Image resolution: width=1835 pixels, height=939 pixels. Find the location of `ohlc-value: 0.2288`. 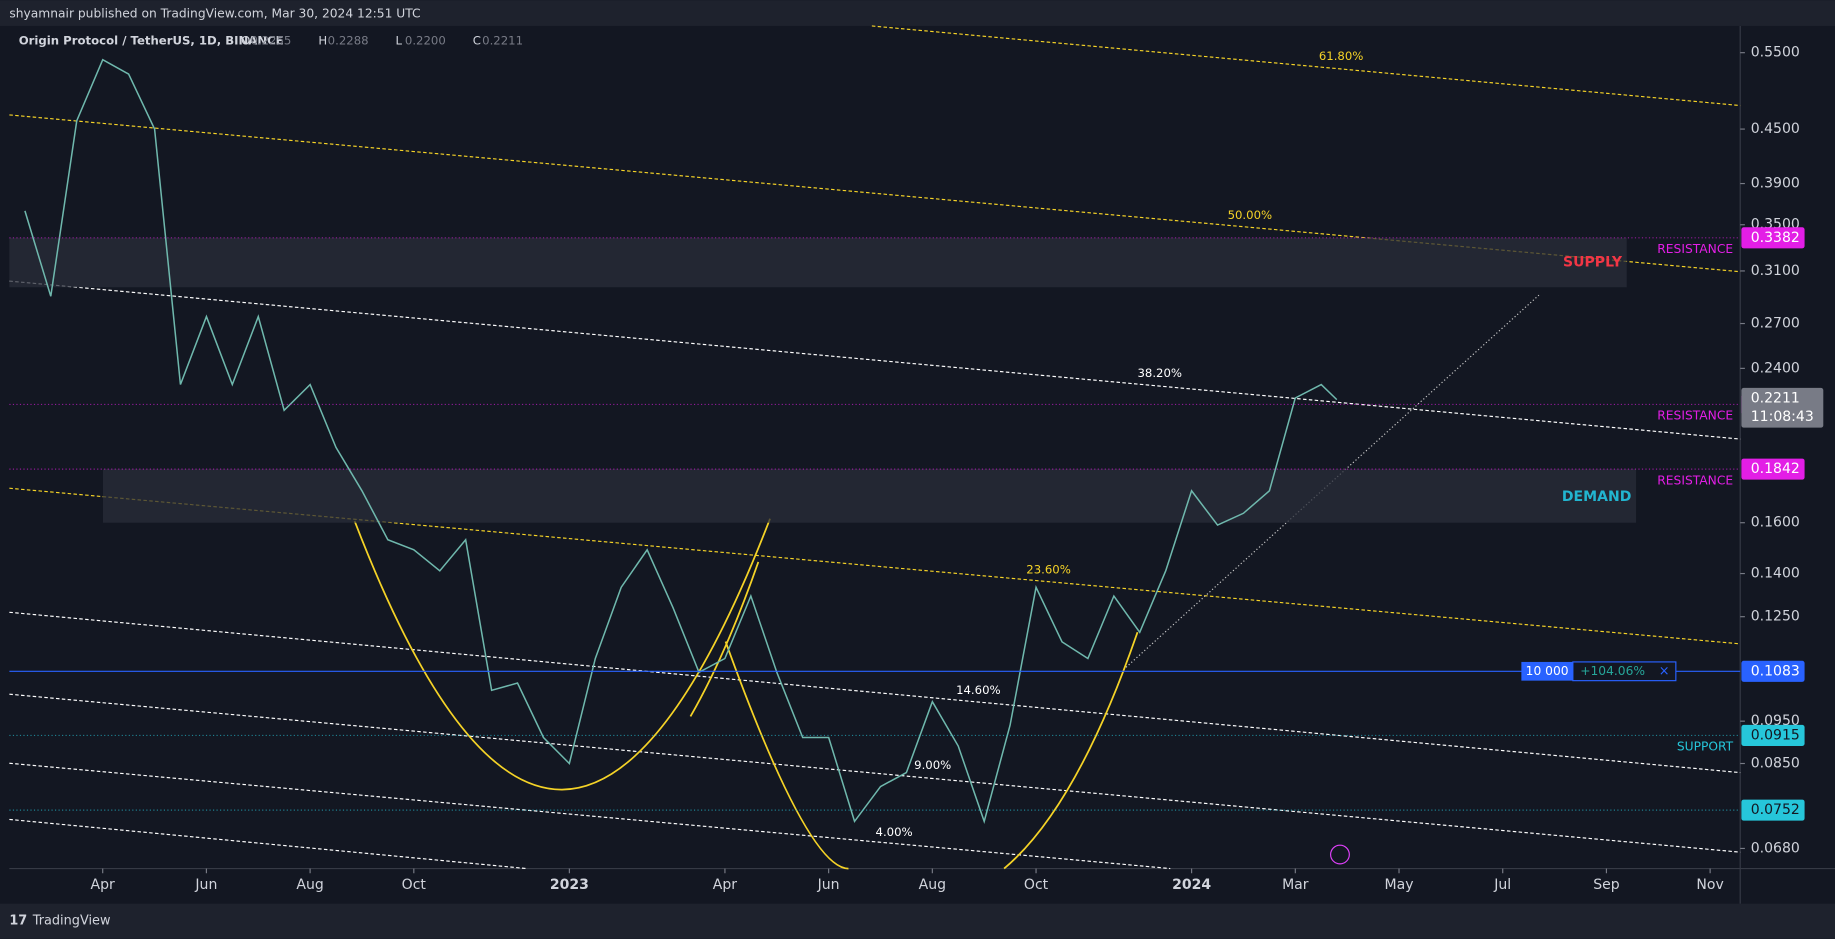

ohlc-value: 0.2288 is located at coordinates (348, 41).